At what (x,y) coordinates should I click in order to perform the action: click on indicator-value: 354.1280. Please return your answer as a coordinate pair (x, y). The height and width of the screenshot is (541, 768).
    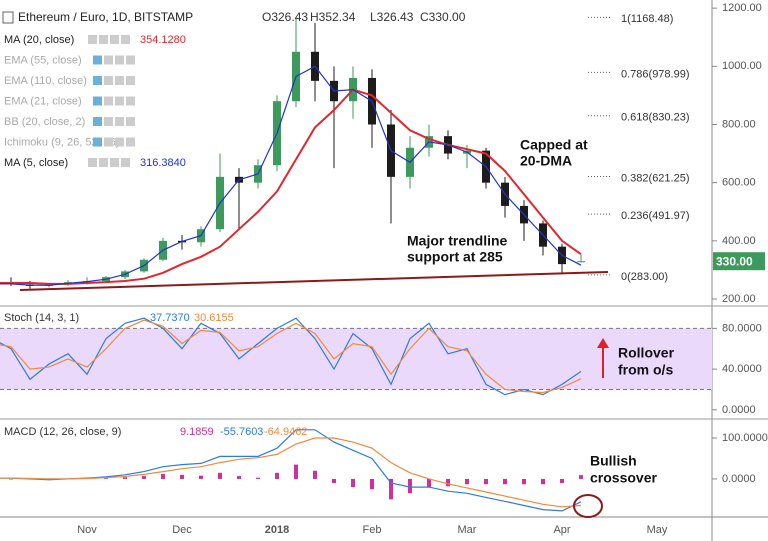
    Looking at the image, I should click on (163, 40).